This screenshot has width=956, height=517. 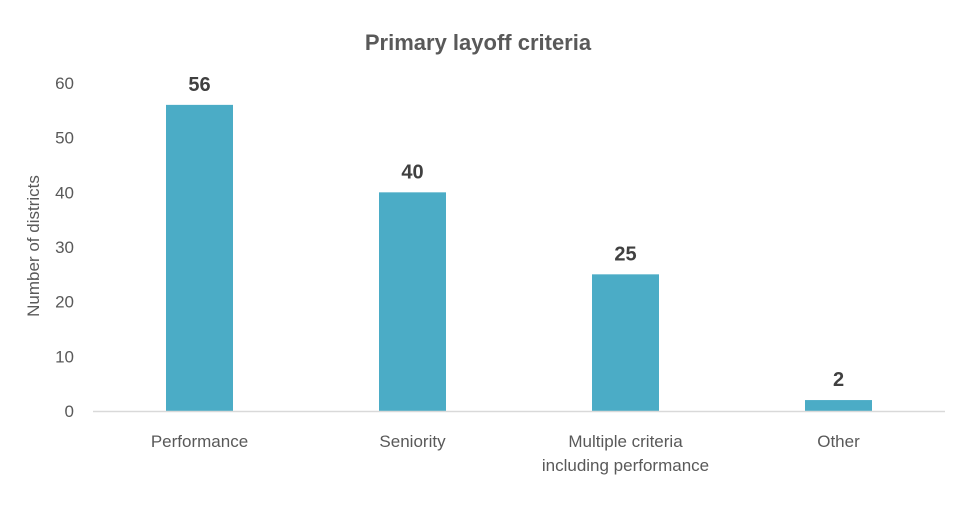 I want to click on y-tick-label: 60, so click(x=64, y=83).